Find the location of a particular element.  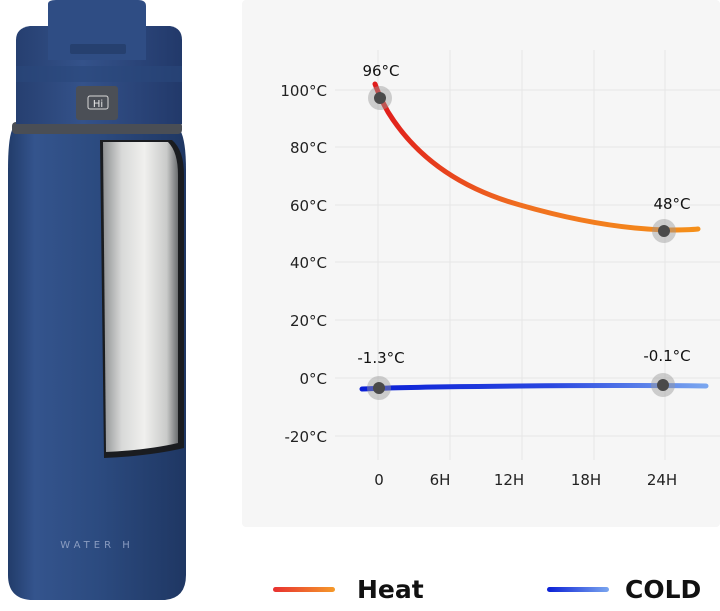

cap-badge is located at coordinates (97, 103).